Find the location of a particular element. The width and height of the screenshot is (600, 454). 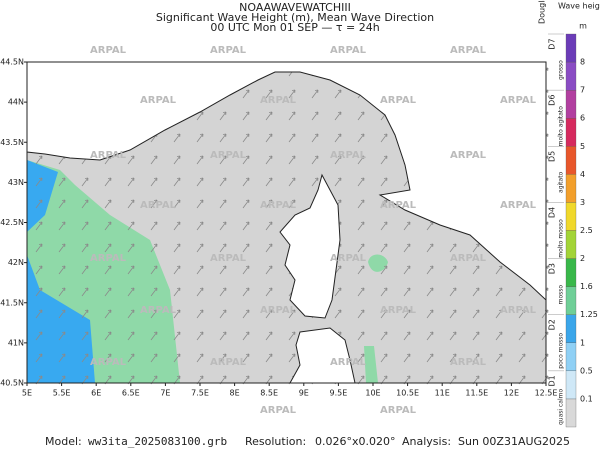

douglas-name: molto agitato is located at coordinates (561, 126).